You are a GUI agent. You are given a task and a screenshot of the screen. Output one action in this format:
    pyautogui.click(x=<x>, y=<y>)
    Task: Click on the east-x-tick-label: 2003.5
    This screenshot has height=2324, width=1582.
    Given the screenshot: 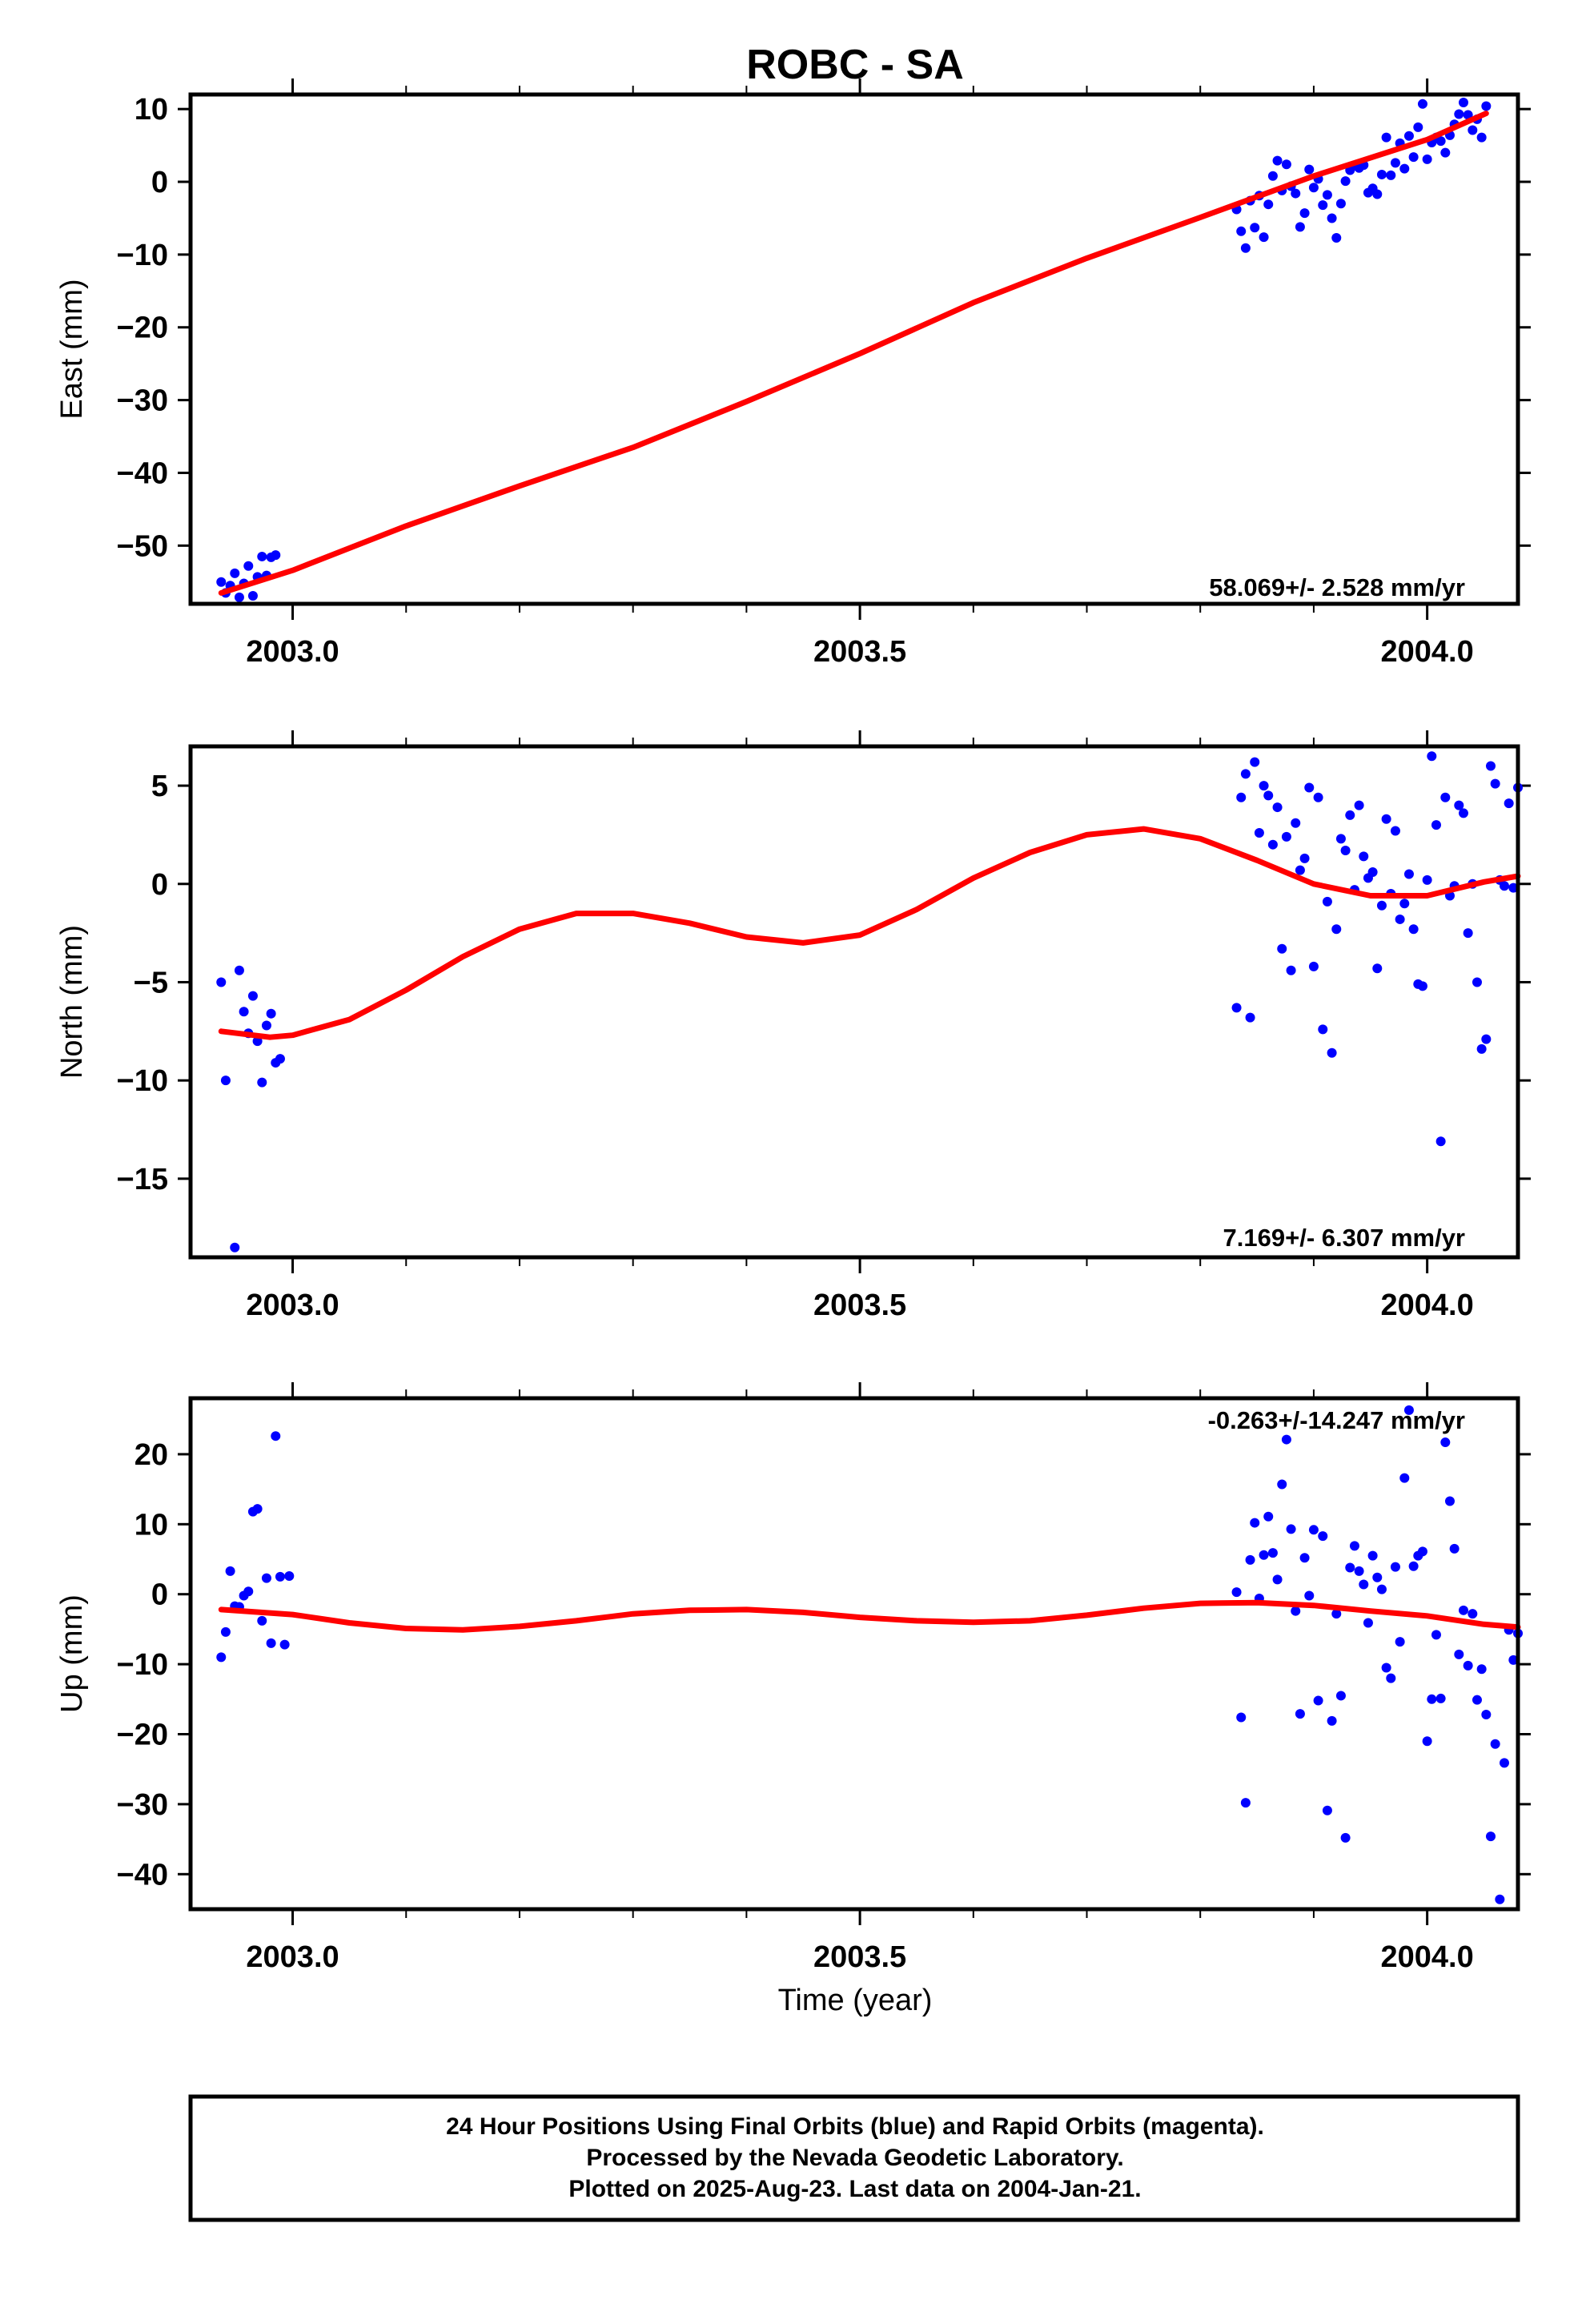 What is the action you would take?
    pyautogui.click(x=859, y=652)
    